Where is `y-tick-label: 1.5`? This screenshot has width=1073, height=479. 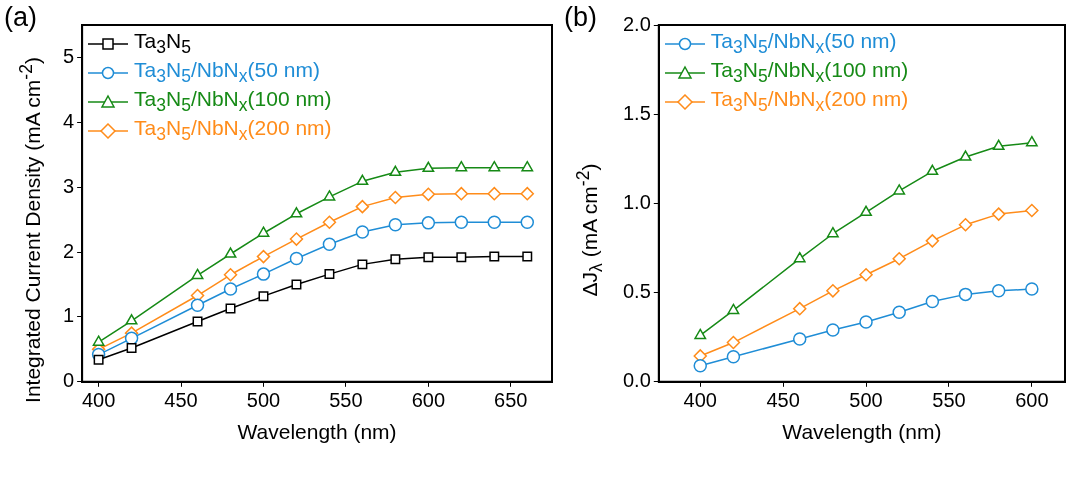 y-tick-label: 1.5 is located at coordinates (636, 112).